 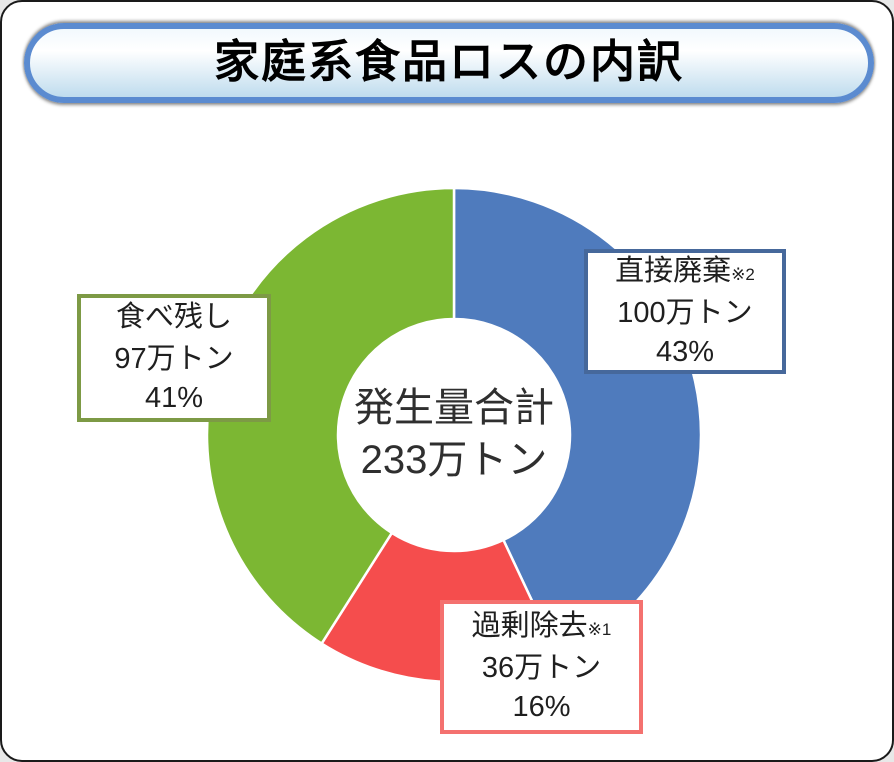 I want to click on label-box-excess-removal: 過剰除去※1 36万トン 16%, so click(x=541, y=667).